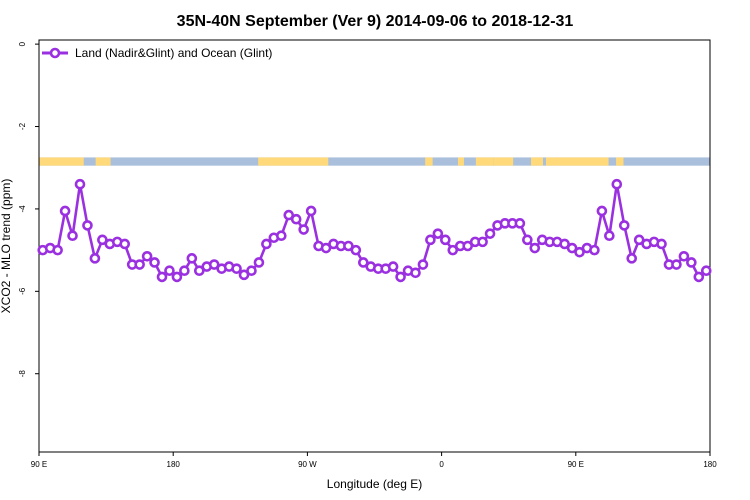  What do you see at coordinates (174, 464) in the screenshot?
I see `x-tick-label-1: 180` at bounding box center [174, 464].